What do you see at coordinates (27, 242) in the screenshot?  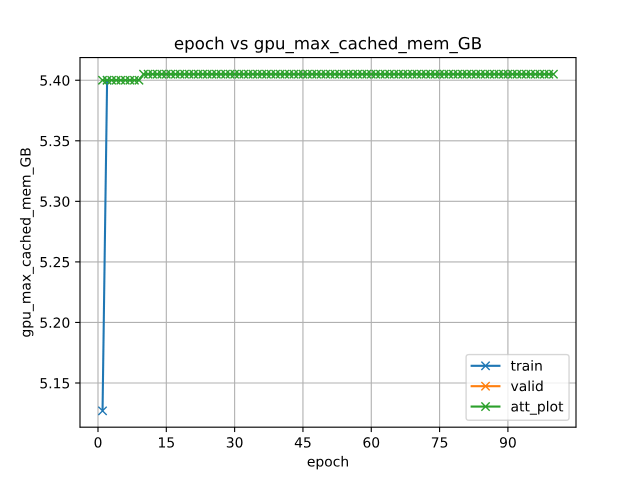 I see `y-axis-title: gpu_max_cached_mem_GB` at bounding box center [27, 242].